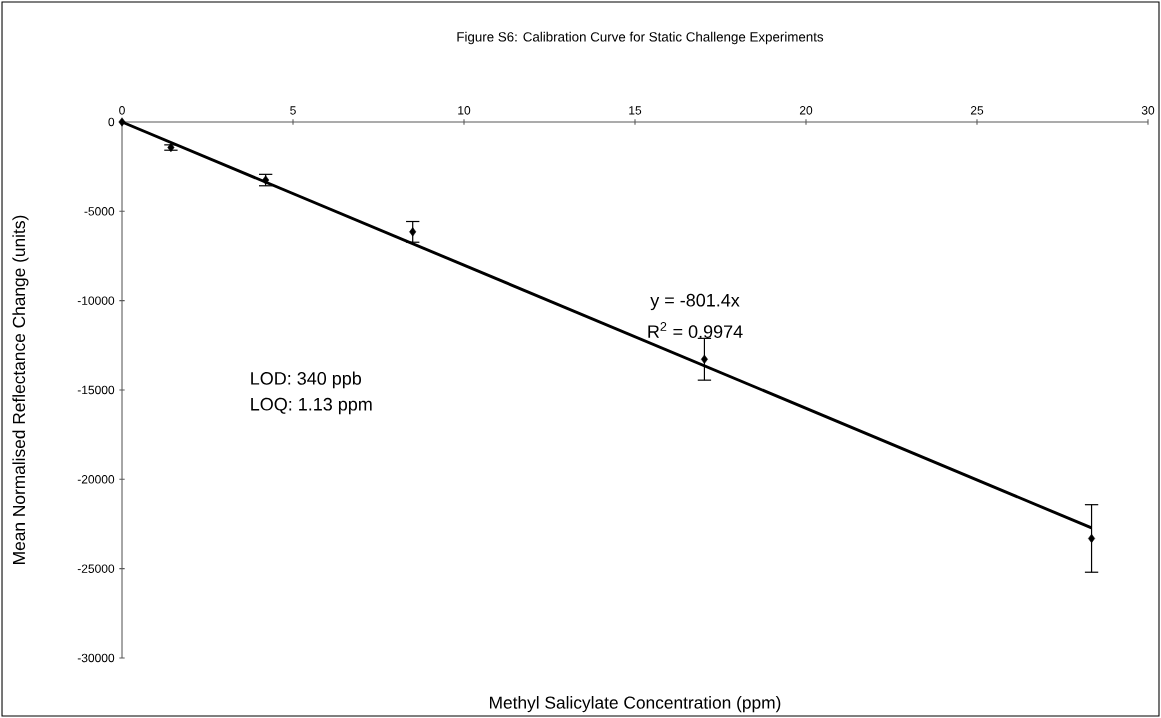 This screenshot has width=1161, height=718. I want to click on annotation: LOQ: 1.13 ppm, so click(311, 406).